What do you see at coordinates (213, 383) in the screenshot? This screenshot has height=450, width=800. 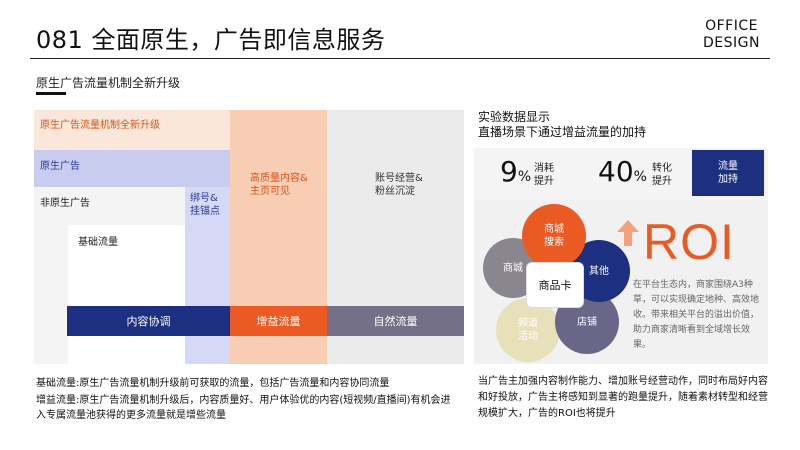 I see `base-traffic-note: 基础流量:原生广告流量机制升级前可获取的流量，包括广告流量和内容协同流量` at bounding box center [213, 383].